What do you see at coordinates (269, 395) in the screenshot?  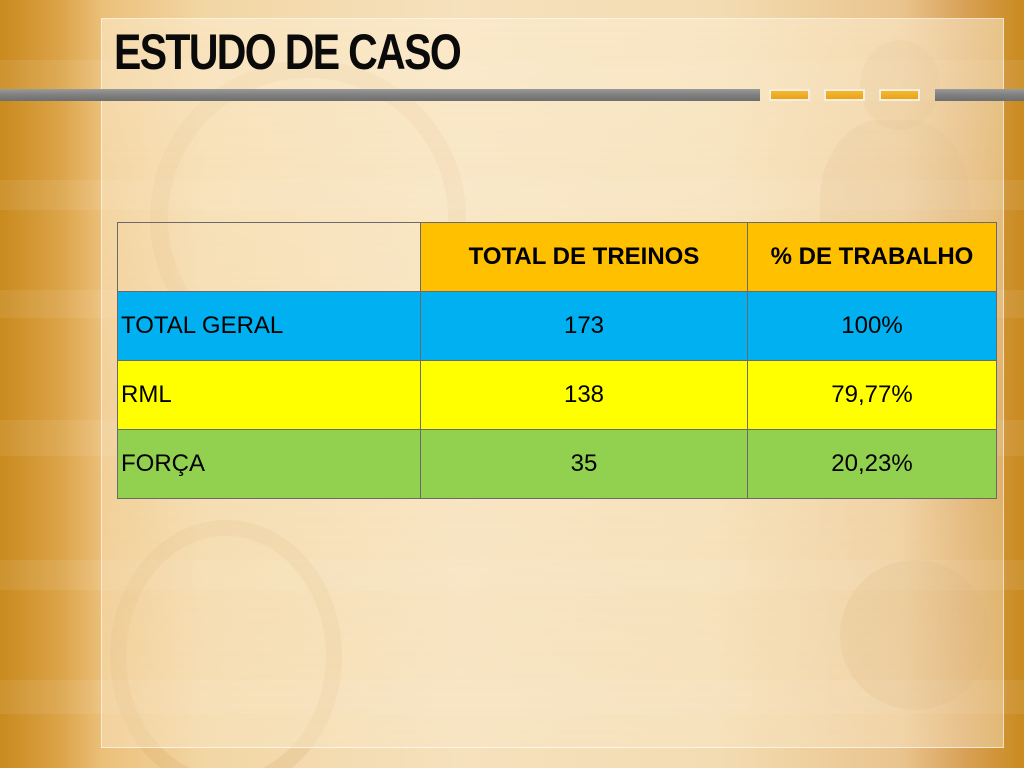 I see `row-label: RML` at bounding box center [269, 395].